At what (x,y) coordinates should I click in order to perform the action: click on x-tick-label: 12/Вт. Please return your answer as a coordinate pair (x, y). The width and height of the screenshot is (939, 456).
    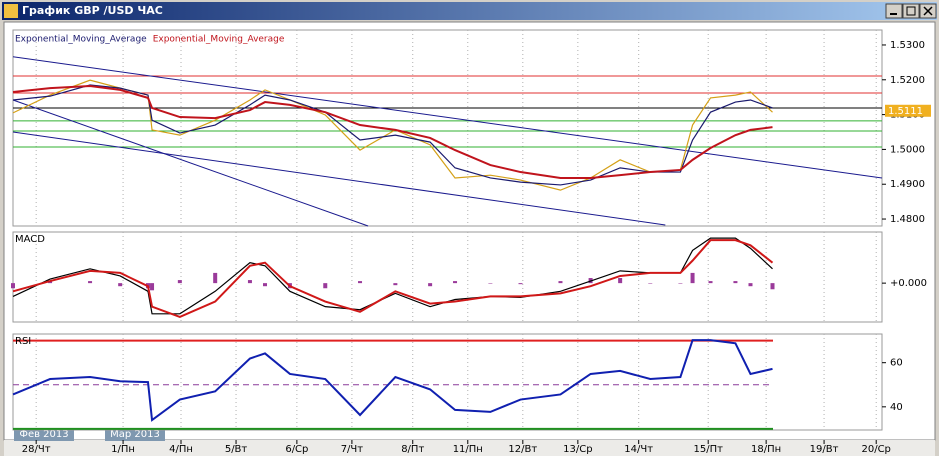
    Looking at the image, I should click on (522, 449).